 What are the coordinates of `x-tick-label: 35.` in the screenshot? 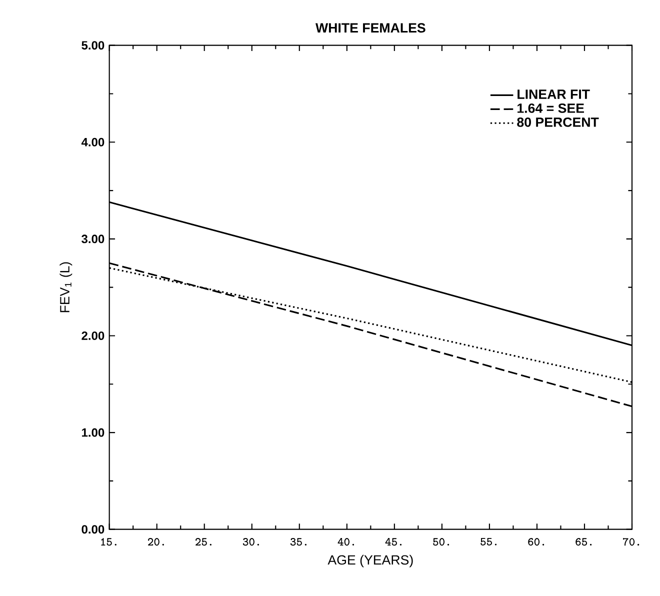 It's located at (298, 542).